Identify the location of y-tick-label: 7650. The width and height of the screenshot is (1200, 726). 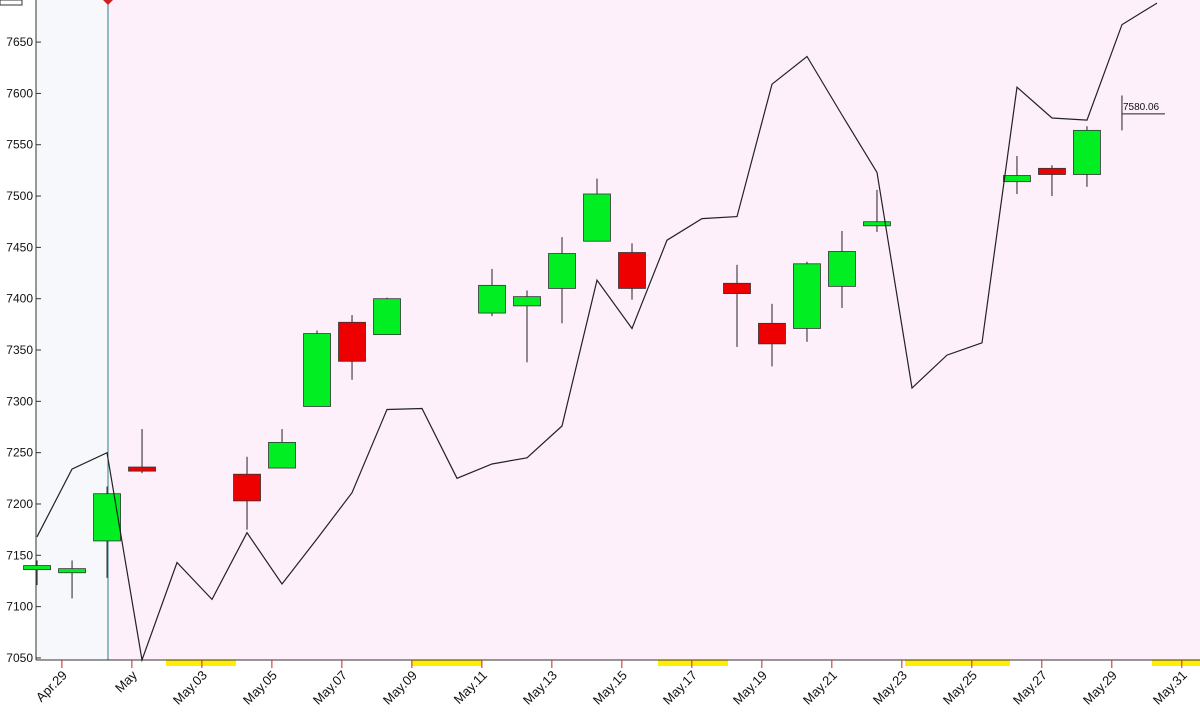
(19, 42).